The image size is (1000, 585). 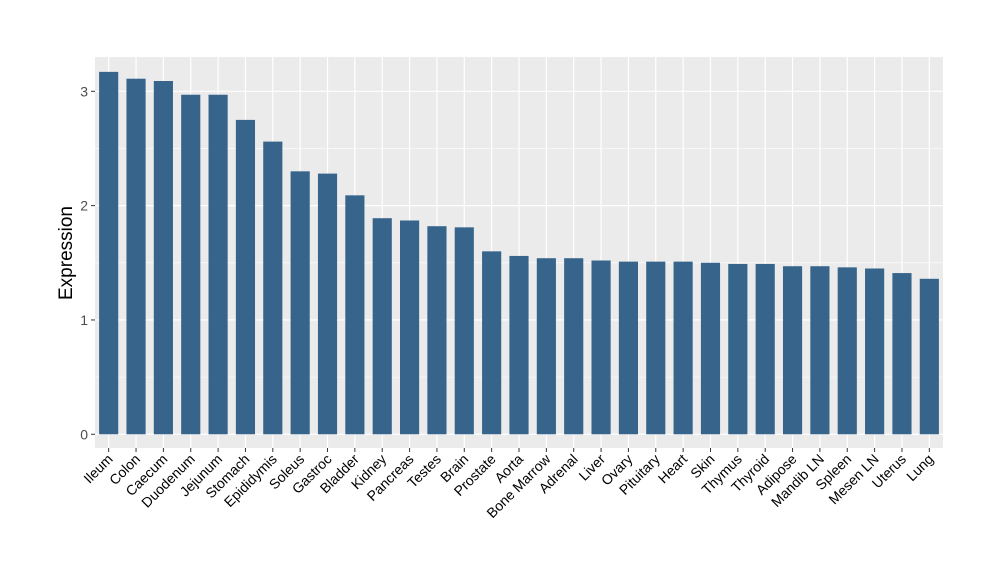 What do you see at coordinates (109, 253) in the screenshot?
I see `bar-ileum` at bounding box center [109, 253].